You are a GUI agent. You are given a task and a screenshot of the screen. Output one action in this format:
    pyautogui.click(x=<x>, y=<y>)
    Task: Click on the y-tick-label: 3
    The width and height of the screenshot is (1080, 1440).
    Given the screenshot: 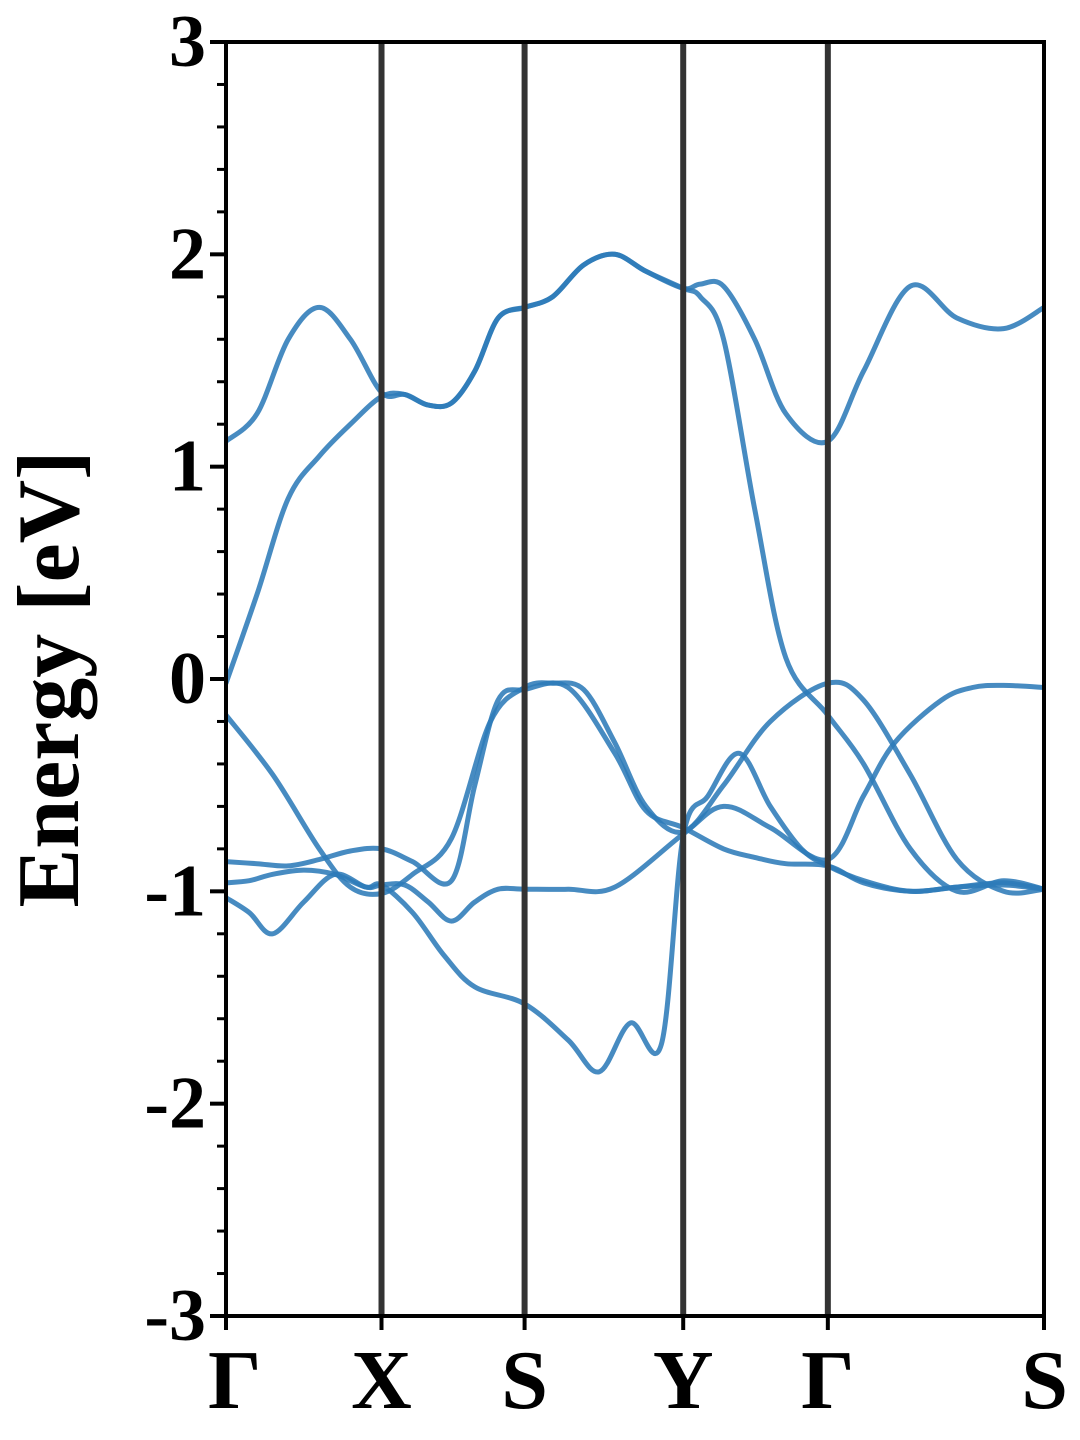 What is the action you would take?
    pyautogui.click(x=187, y=42)
    